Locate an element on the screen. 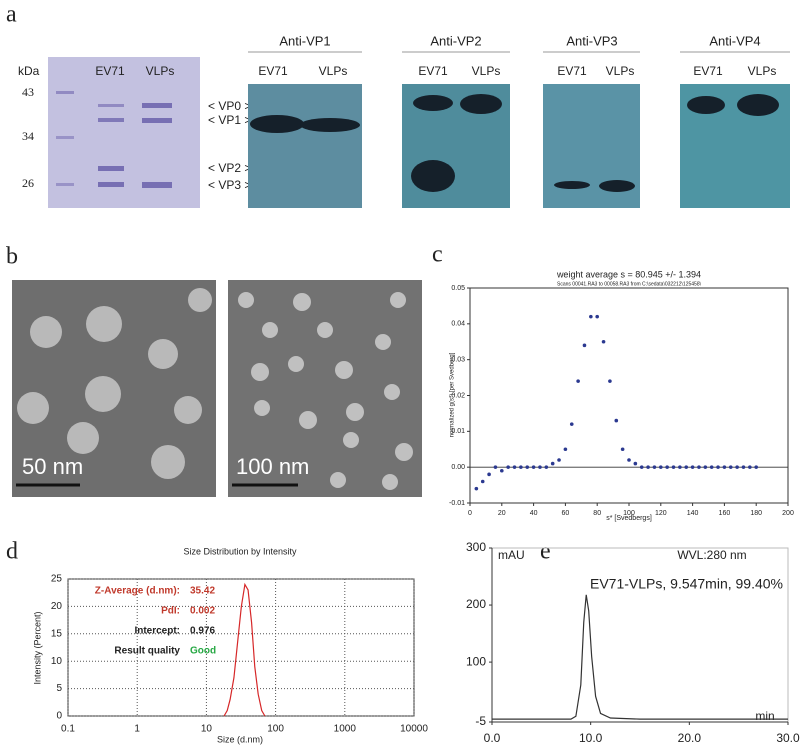 The height and width of the screenshot is (749, 800). x-tick-label: 30.0 is located at coordinates (788, 738).